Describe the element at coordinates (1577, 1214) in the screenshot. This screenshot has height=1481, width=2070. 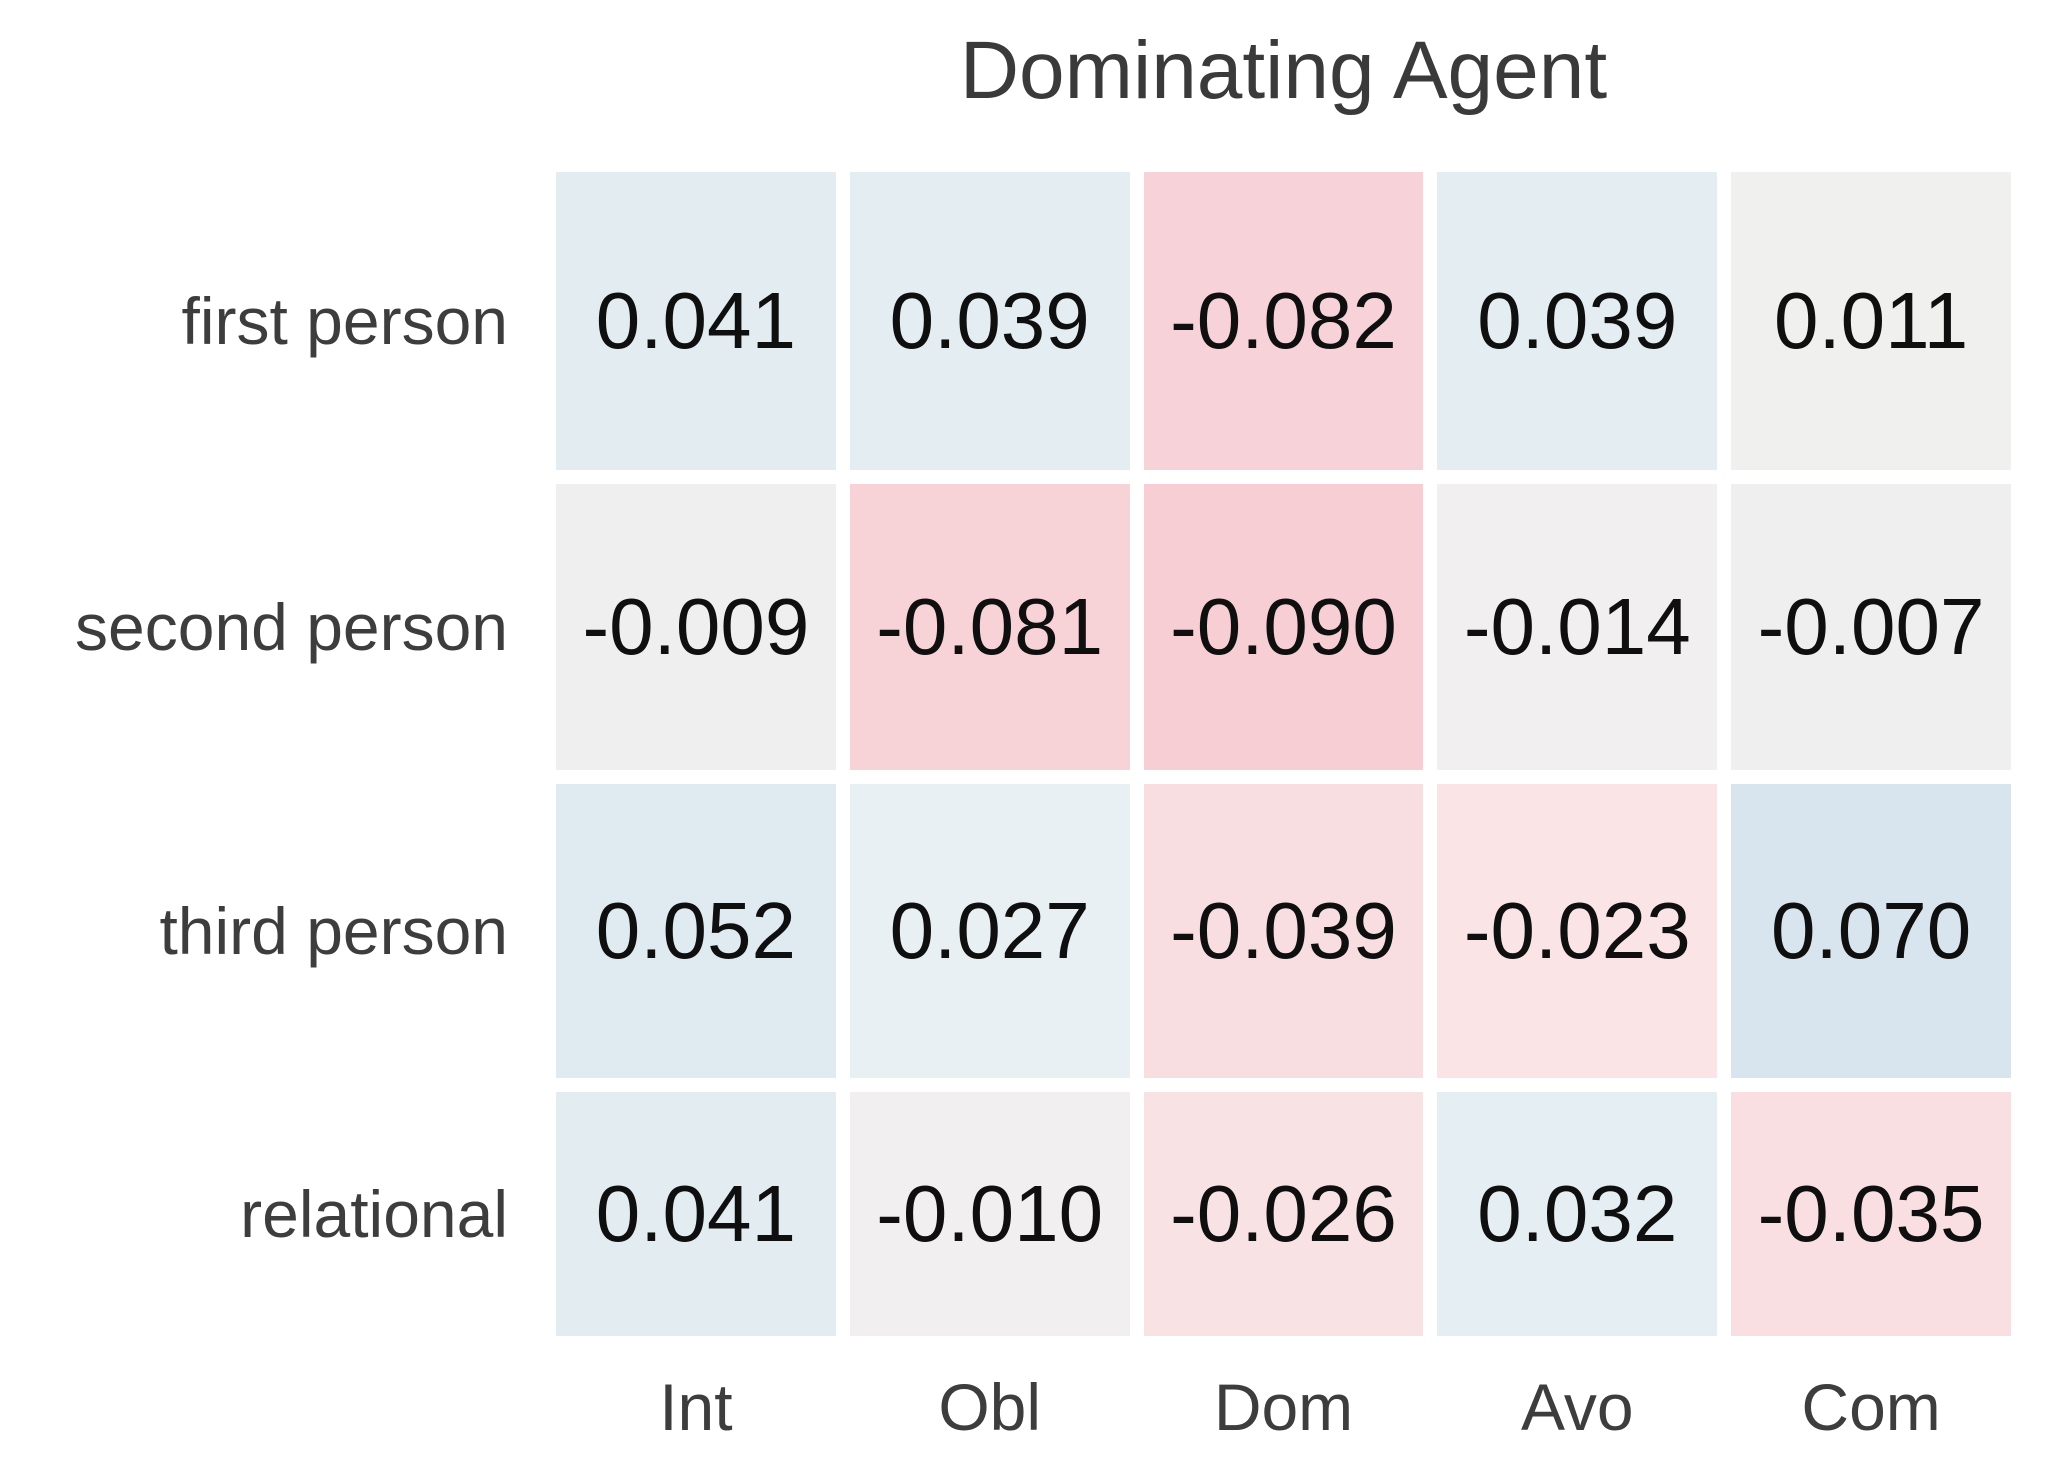
I see `heatmap-cell: 0.032` at that location.